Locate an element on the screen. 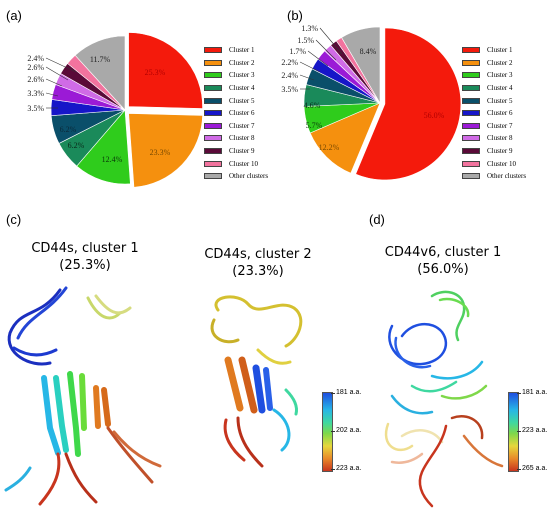 Image resolution: width=550 pixels, height=514 pixels. panel-label-d: (d) is located at coordinates (377, 219).